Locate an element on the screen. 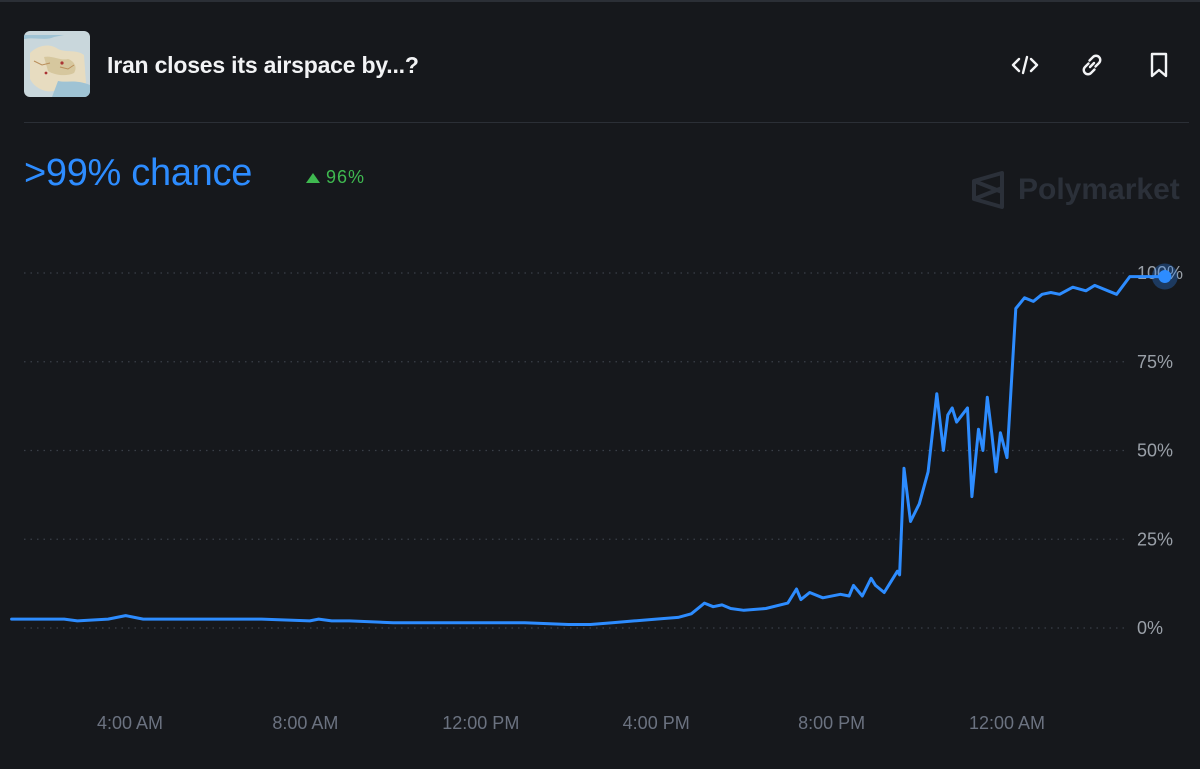 The width and height of the screenshot is (1200, 769). brand-name: Polymarket is located at coordinates (1099, 189).